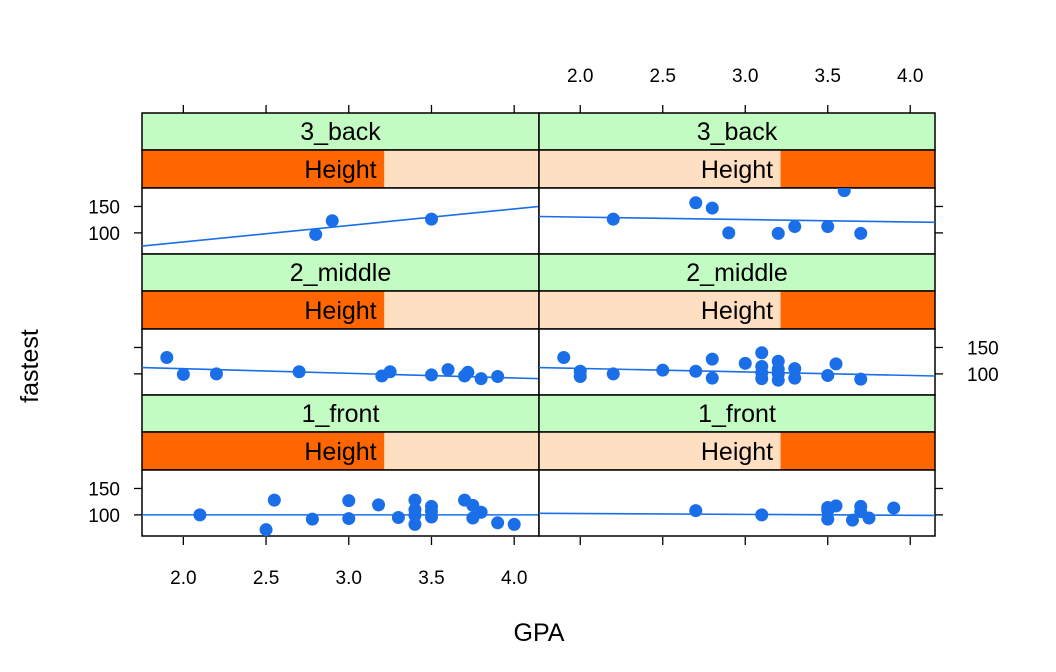  What do you see at coordinates (745, 76) in the screenshot?
I see `x-tick-label-top: 3.0` at bounding box center [745, 76].